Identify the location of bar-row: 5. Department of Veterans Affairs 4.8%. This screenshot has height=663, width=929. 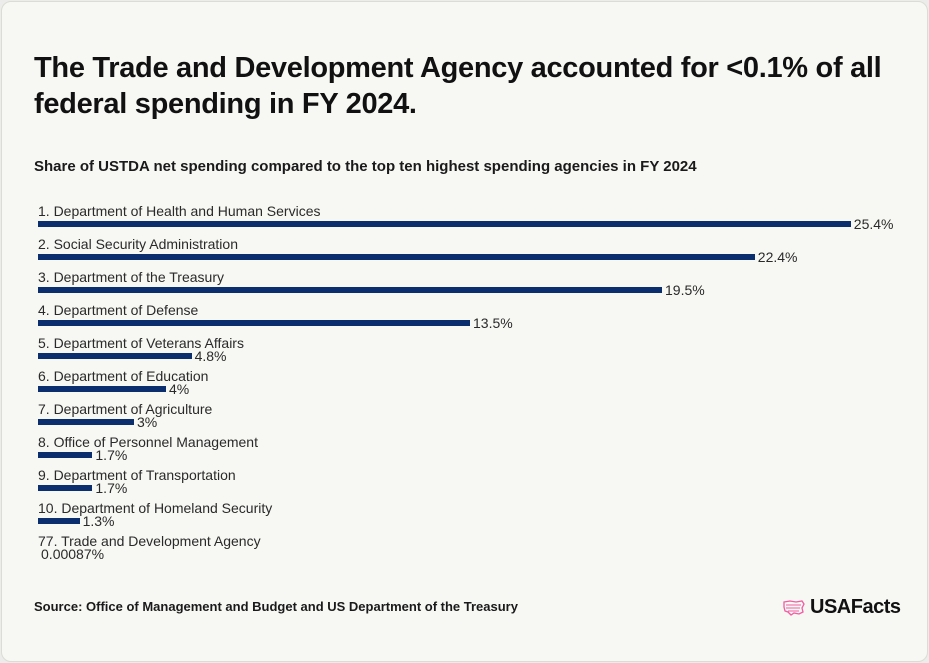
(478, 350).